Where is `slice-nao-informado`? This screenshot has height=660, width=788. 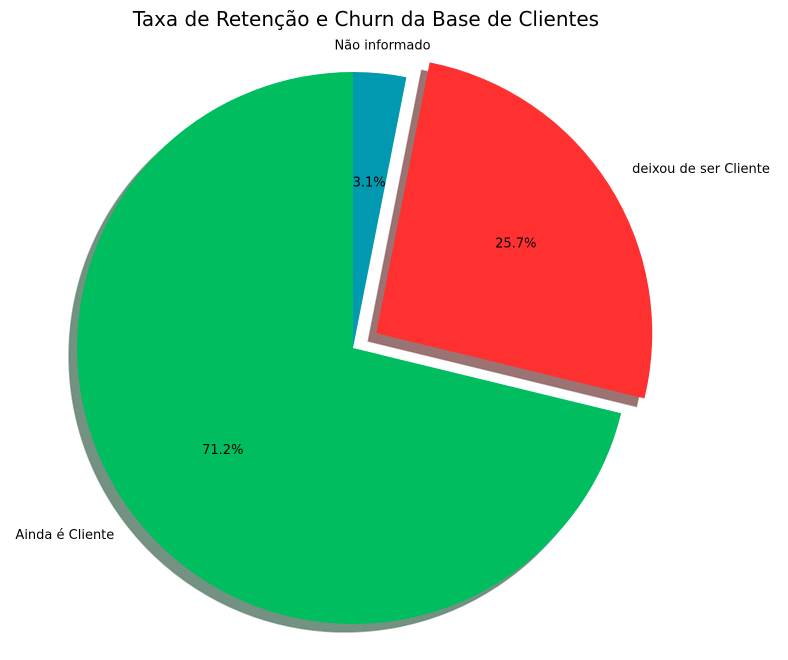 slice-nao-informado is located at coordinates (380, 210).